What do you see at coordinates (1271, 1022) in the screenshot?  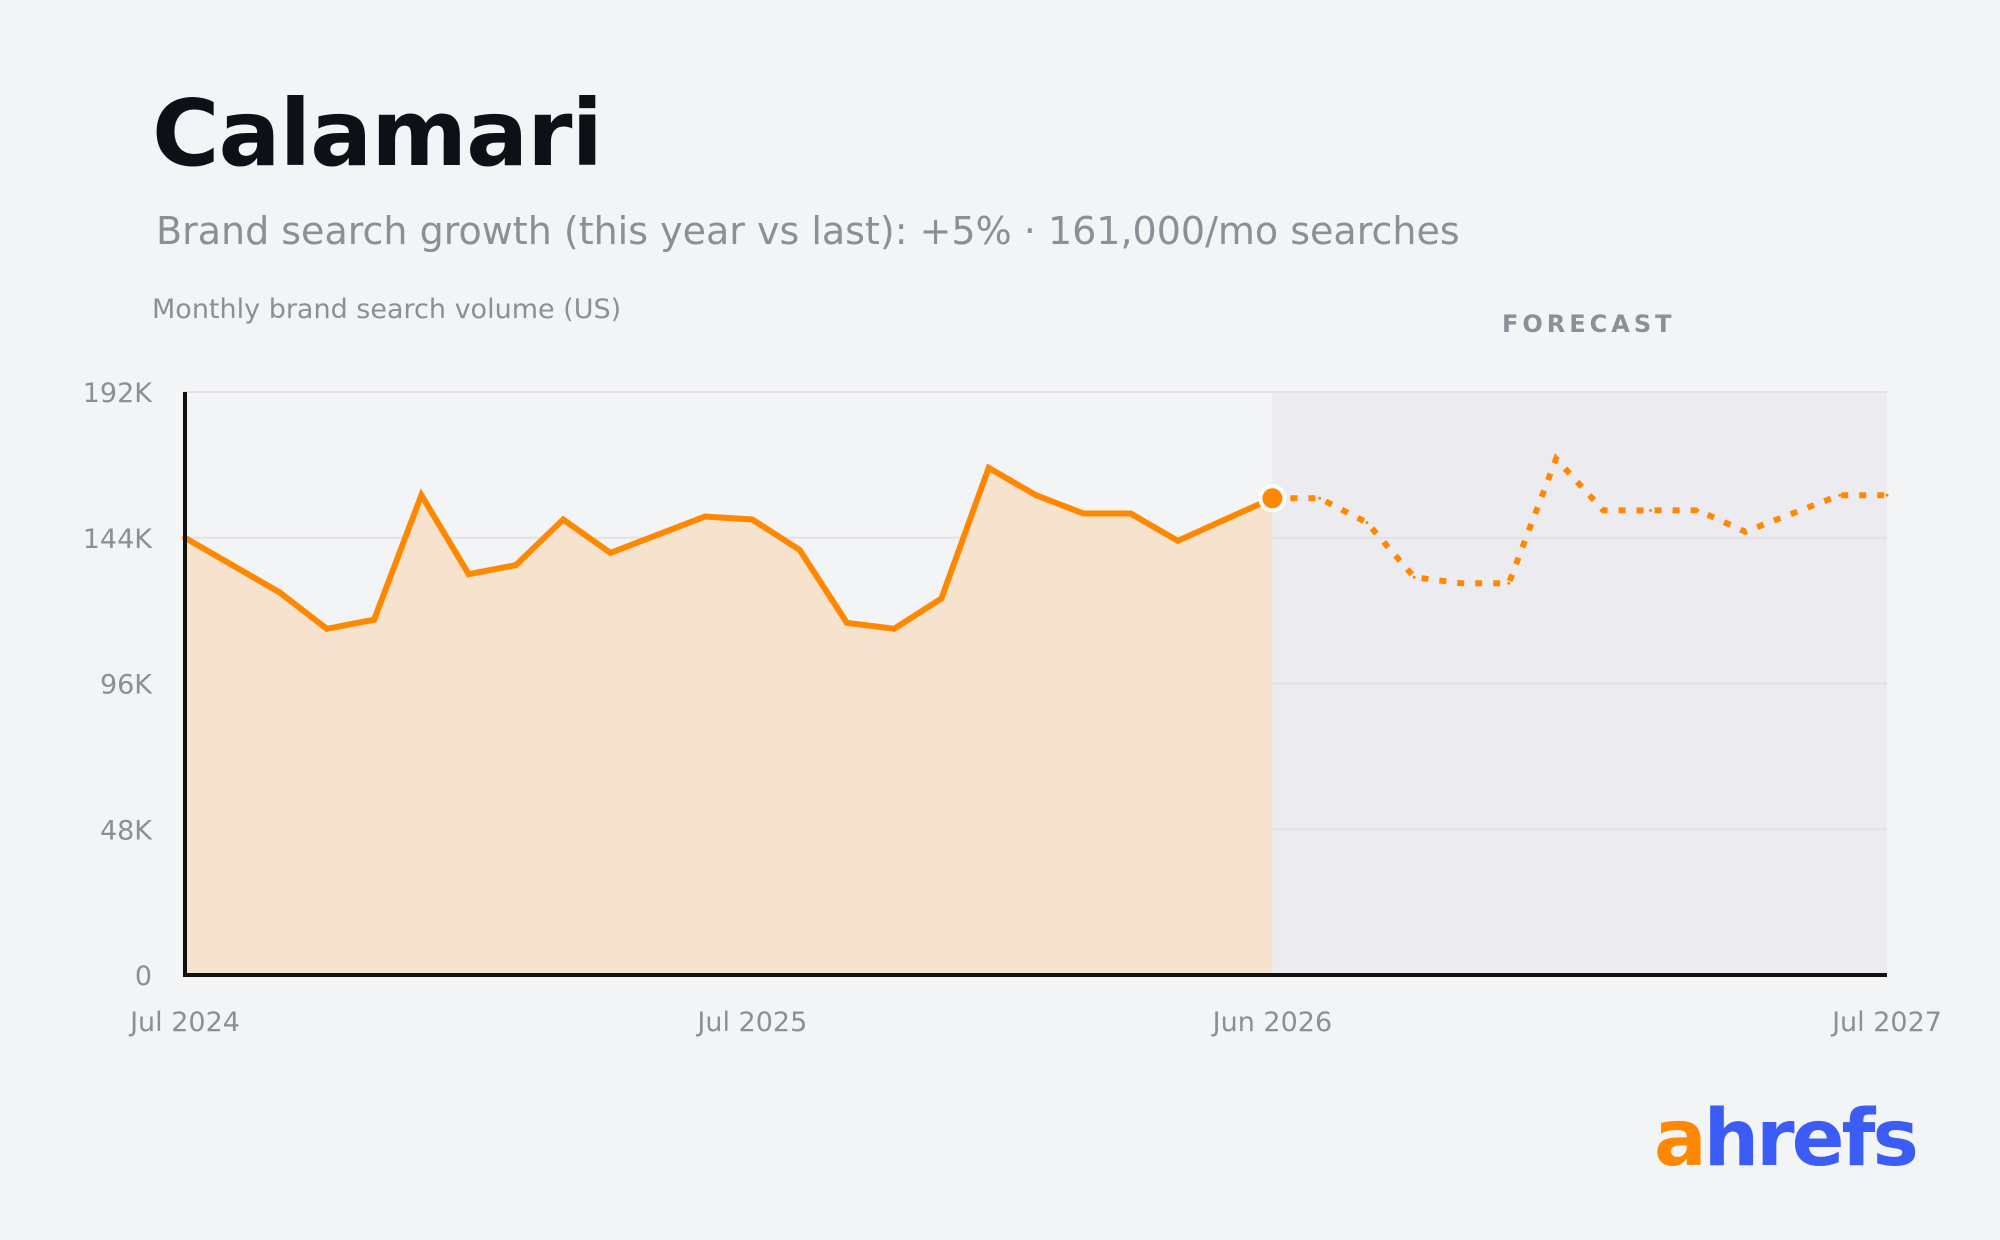 I see `x-tick-label: Jun 2026` at bounding box center [1271, 1022].